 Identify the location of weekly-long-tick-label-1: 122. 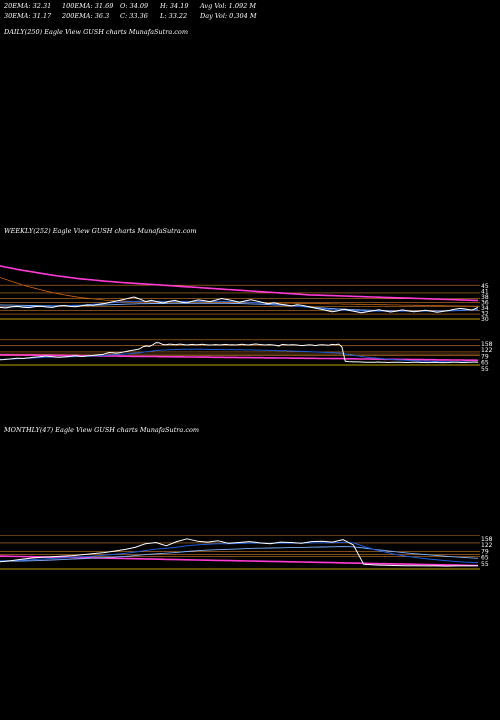
(487, 350).